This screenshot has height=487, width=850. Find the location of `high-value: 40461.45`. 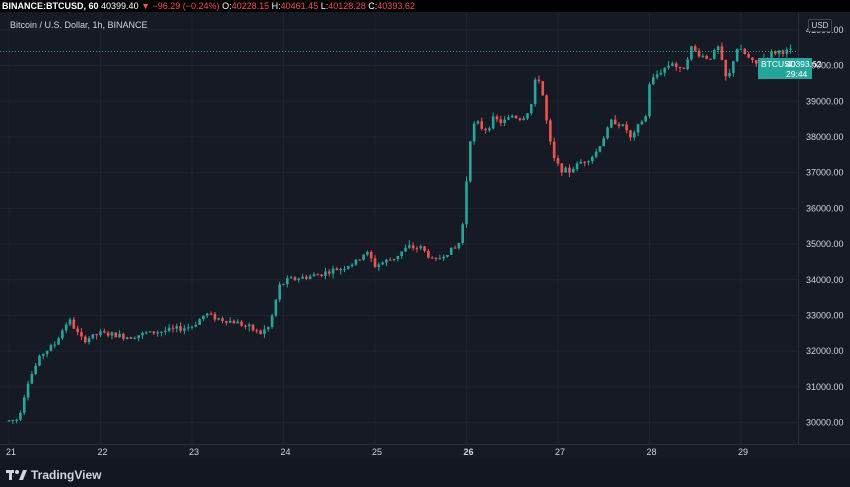

high-value: 40461.45 is located at coordinates (299, 6).